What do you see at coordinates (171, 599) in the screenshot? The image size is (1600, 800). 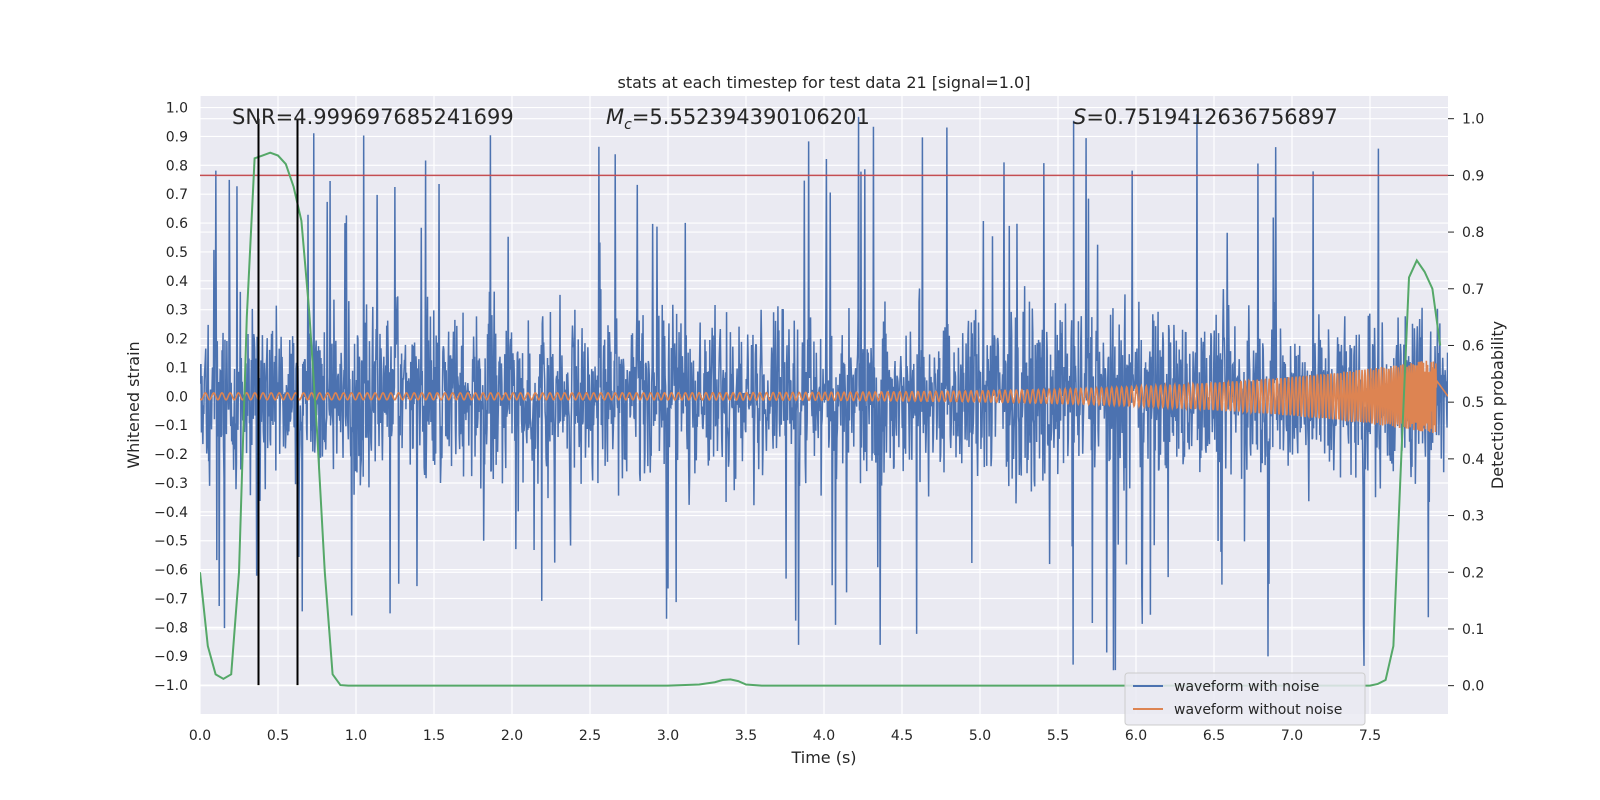 I see `y-tick-label: −0.7` at bounding box center [171, 599].